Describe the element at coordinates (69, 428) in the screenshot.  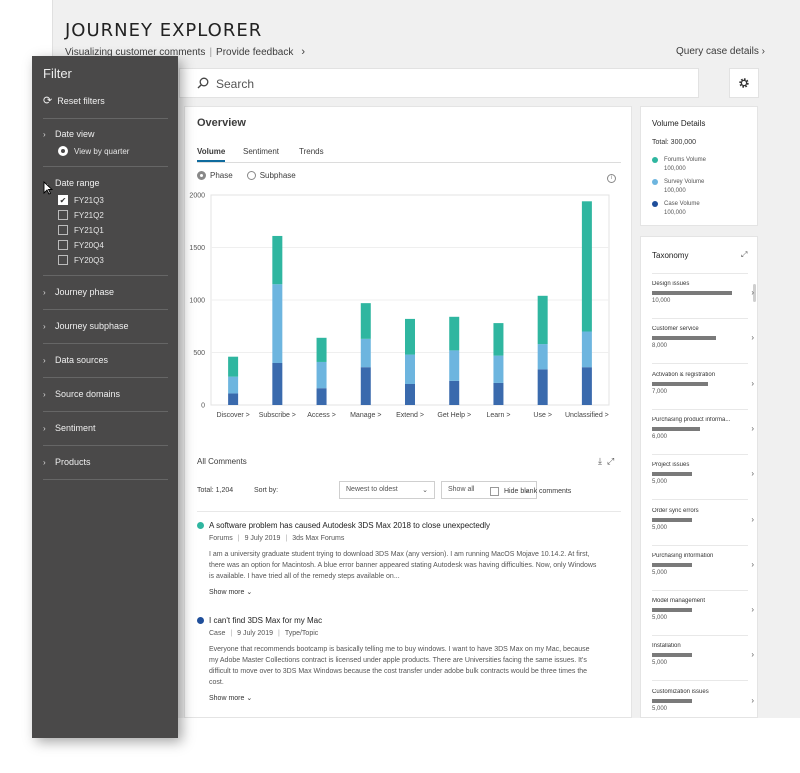
I see `filter-section-sentiment: › Sentiment` at that location.